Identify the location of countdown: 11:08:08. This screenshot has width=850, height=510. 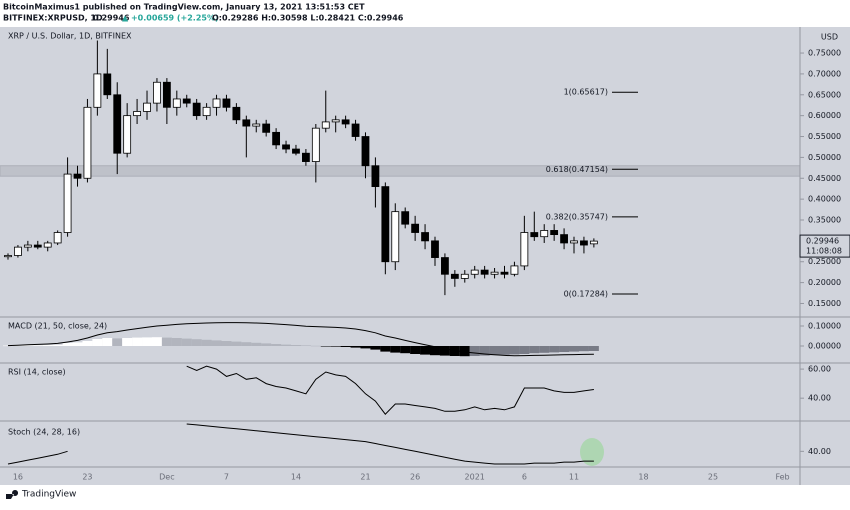
(824, 251).